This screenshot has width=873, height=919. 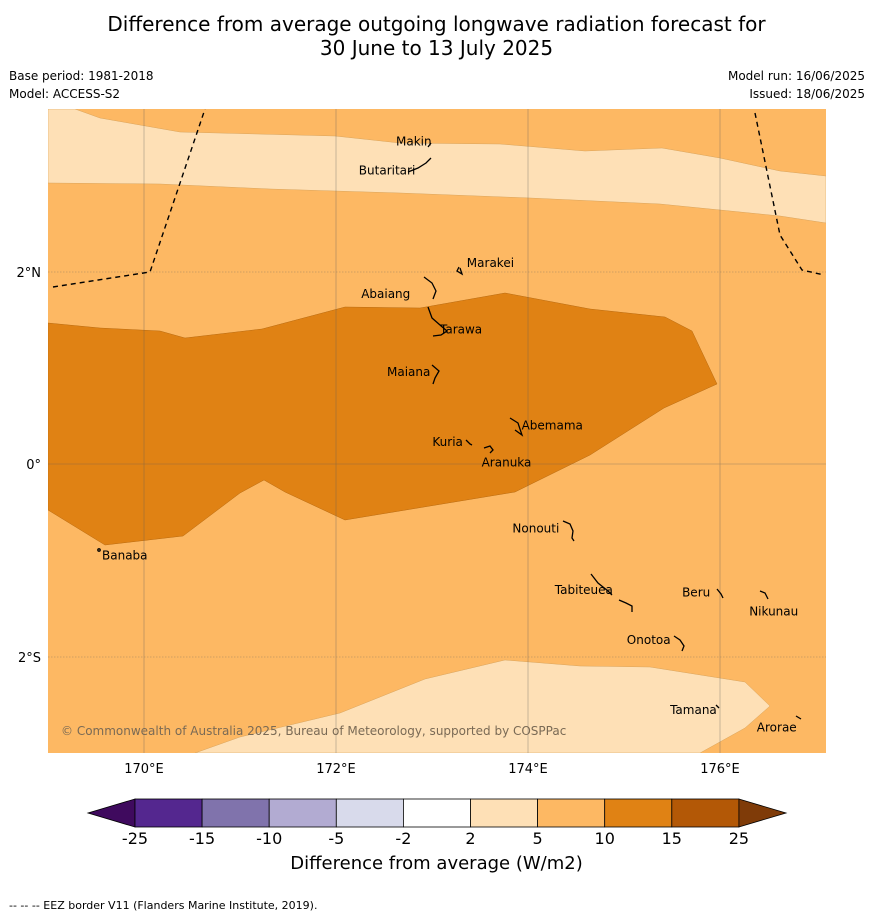 What do you see at coordinates (135, 838) in the screenshot?
I see `colorbar-tick-label: -25` at bounding box center [135, 838].